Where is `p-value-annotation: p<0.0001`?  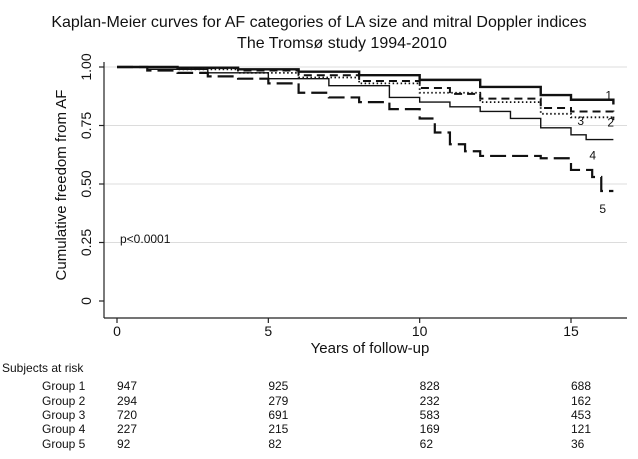
p-value-annotation: p<0.0001 is located at coordinates (145, 239).